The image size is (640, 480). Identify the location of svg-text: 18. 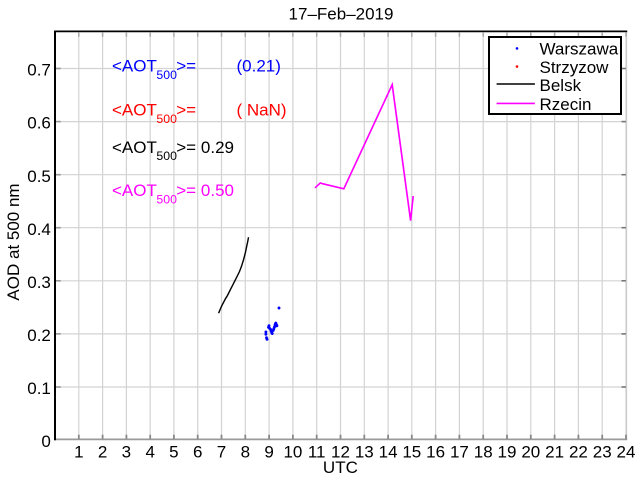
(483, 452).